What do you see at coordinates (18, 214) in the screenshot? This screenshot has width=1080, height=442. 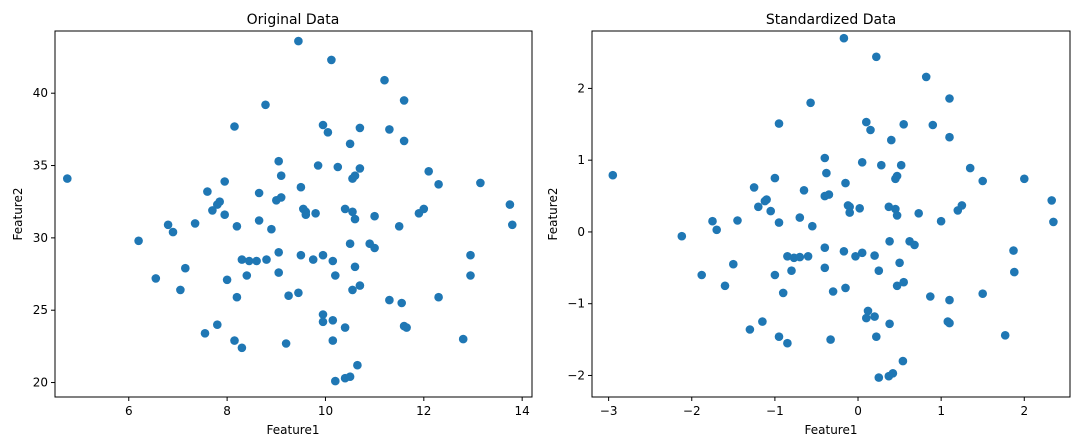 I see `y-axis-label: Feature2` at bounding box center [18, 214].